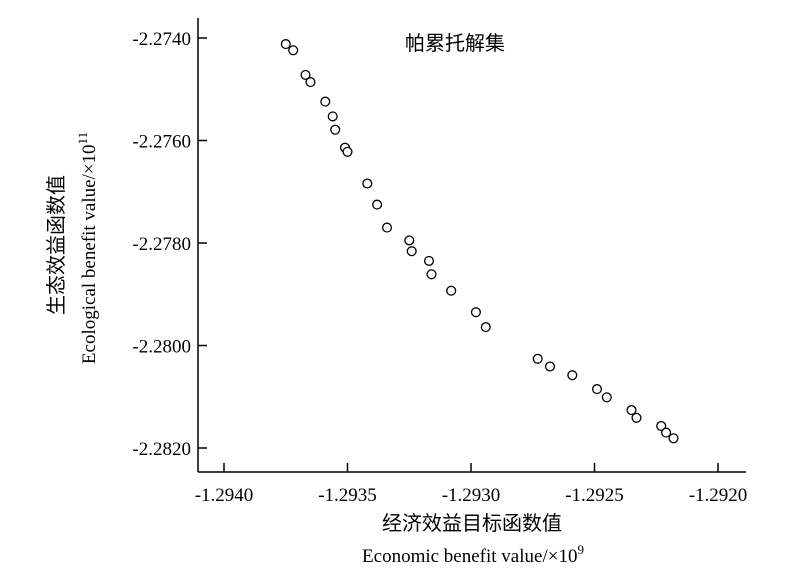 The image size is (800, 583). I want to click on y-tick-label: -2.2820, so click(161, 449).